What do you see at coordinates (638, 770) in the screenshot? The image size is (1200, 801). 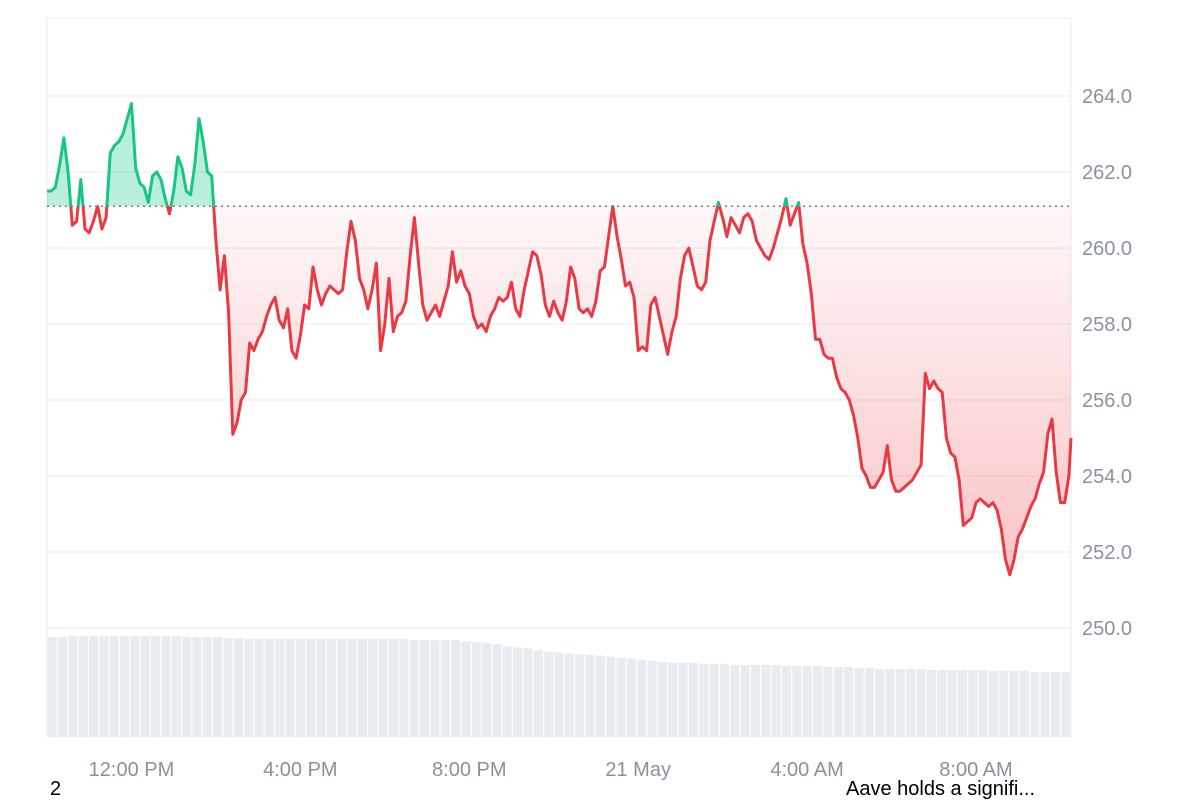 I see `x-tick-label: 21 May` at bounding box center [638, 770].